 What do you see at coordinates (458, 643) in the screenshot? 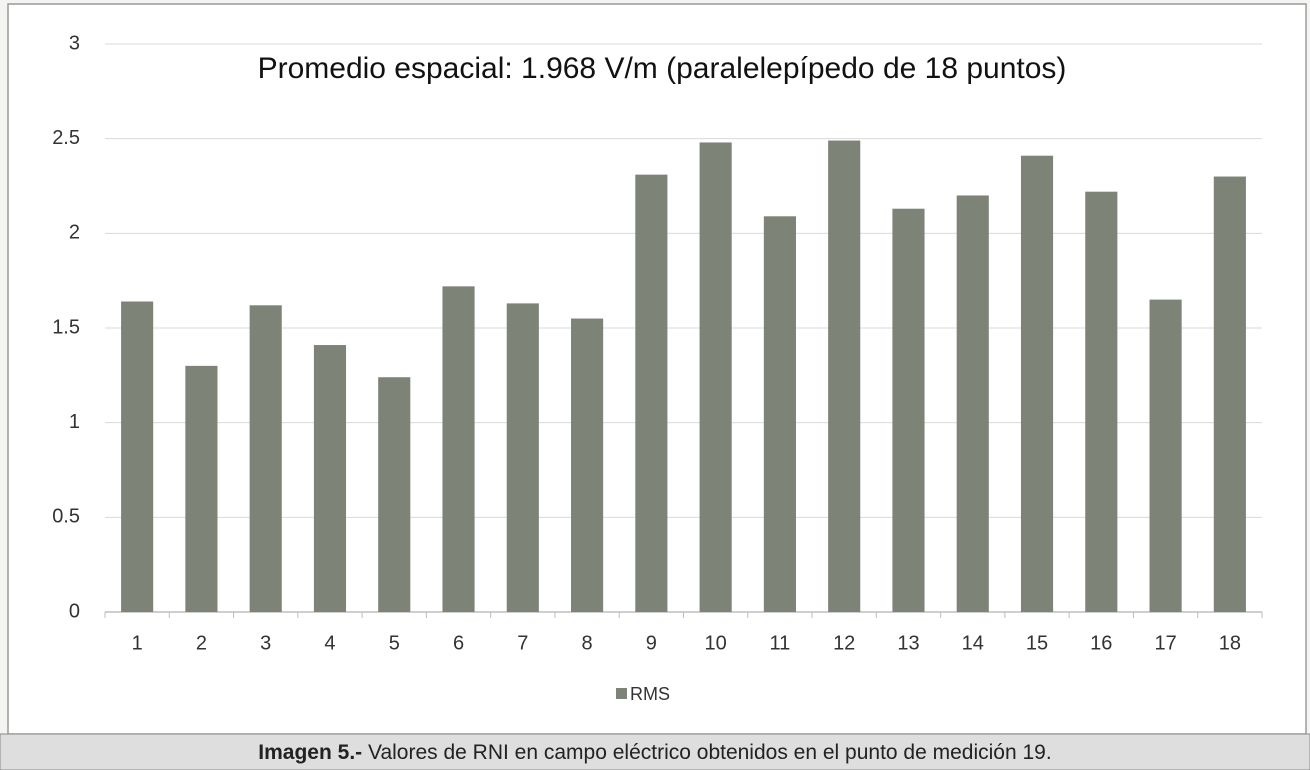
I see `x-tick-label: 6` at bounding box center [458, 643].